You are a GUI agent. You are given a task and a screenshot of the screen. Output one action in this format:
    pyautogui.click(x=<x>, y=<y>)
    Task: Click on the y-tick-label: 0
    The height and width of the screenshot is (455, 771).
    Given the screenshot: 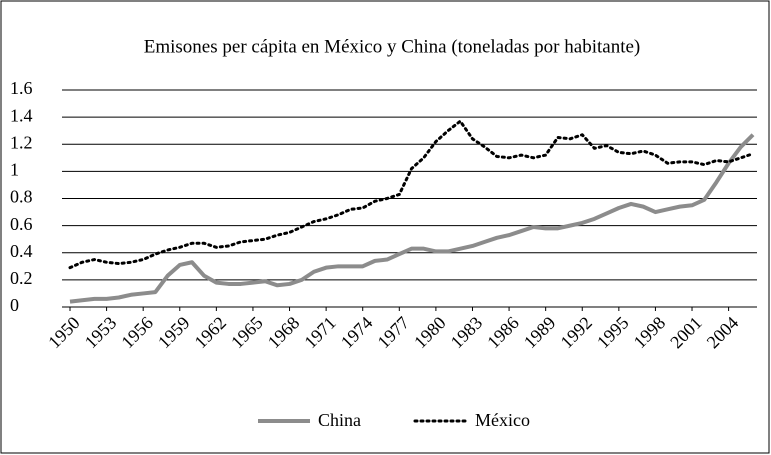 What is the action you would take?
    pyautogui.click(x=14, y=305)
    